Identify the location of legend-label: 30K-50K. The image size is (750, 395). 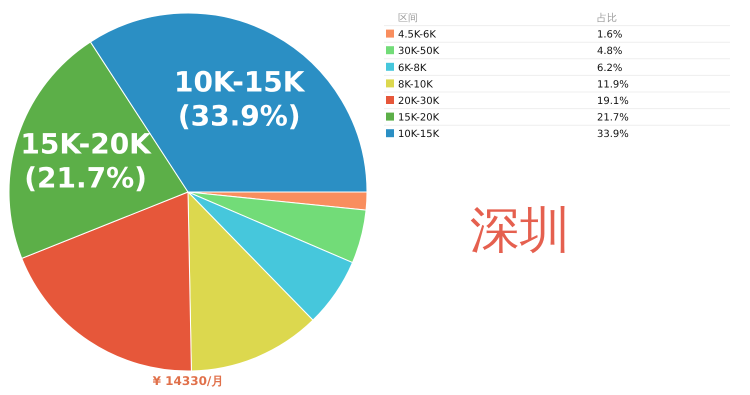
(419, 52).